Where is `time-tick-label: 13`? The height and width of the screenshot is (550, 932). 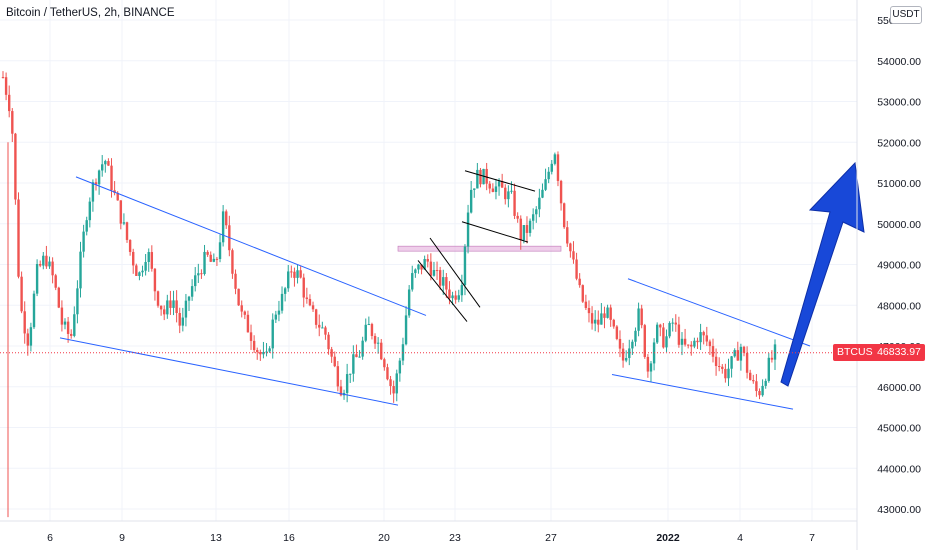 time-tick-label: 13 is located at coordinates (216, 538).